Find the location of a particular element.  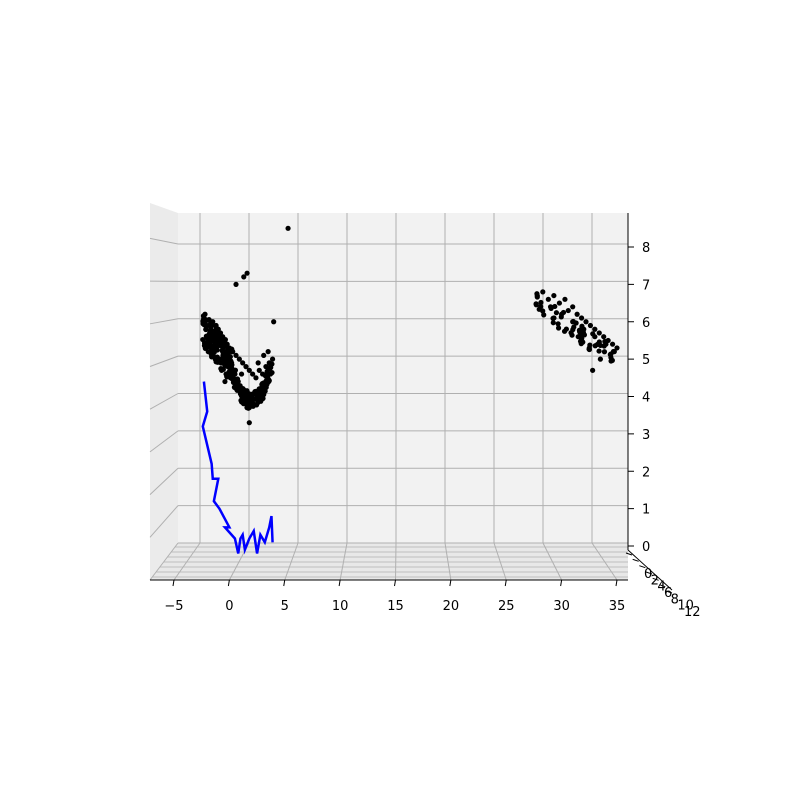

x-tick-label: 35 is located at coordinates (617, 606).